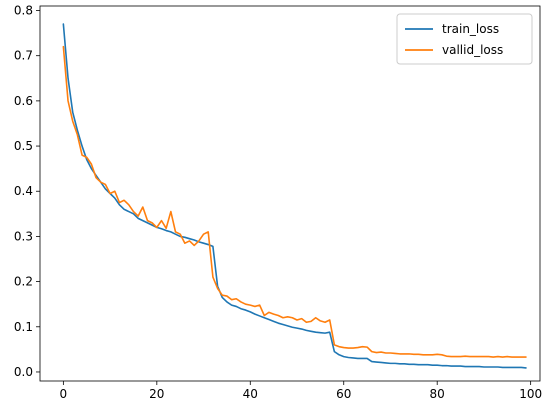 Image resolution: width=547 pixels, height=415 pixels. I want to click on y-tick-label: 0.7, so click(23, 56).